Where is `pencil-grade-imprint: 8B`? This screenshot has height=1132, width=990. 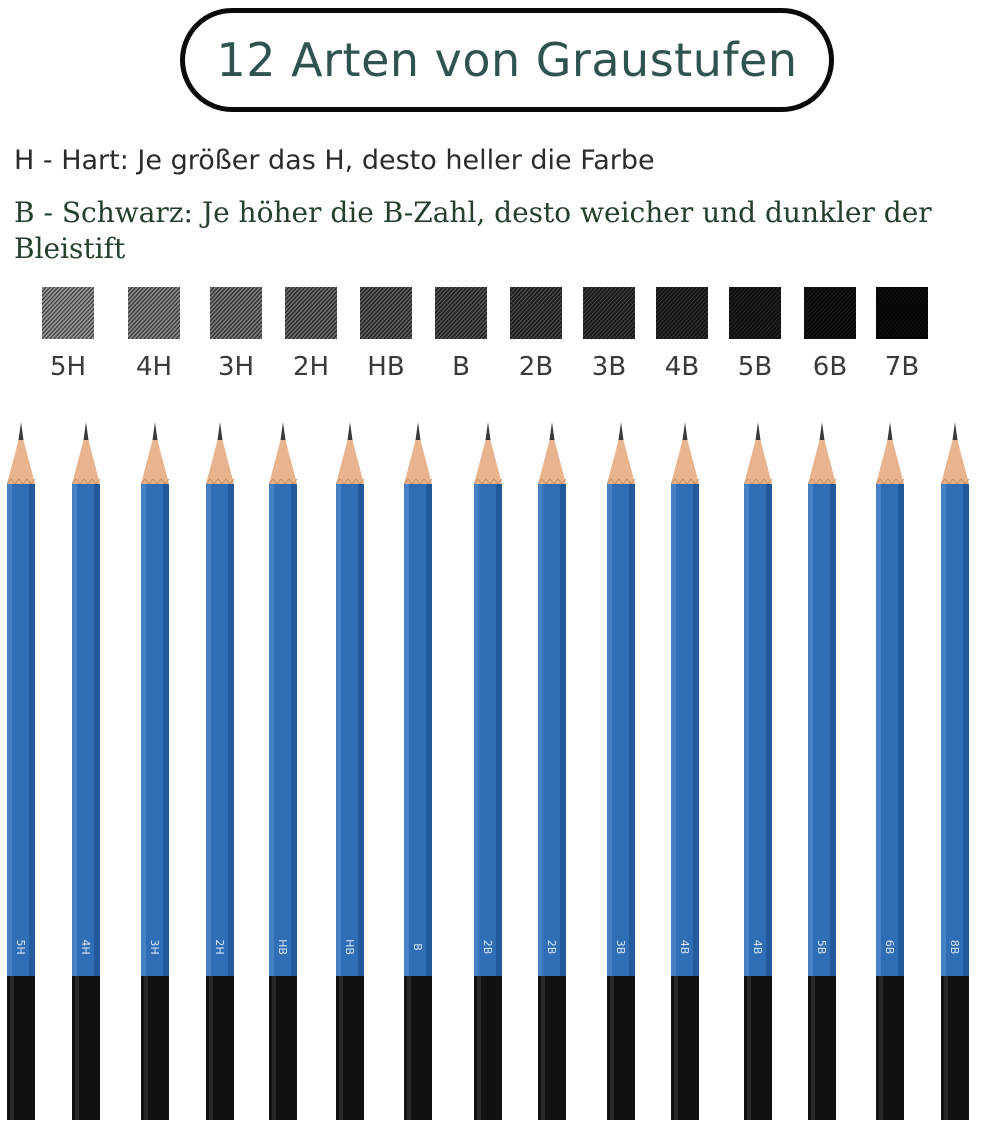 pencil-grade-imprint: 8B is located at coordinates (955, 947).